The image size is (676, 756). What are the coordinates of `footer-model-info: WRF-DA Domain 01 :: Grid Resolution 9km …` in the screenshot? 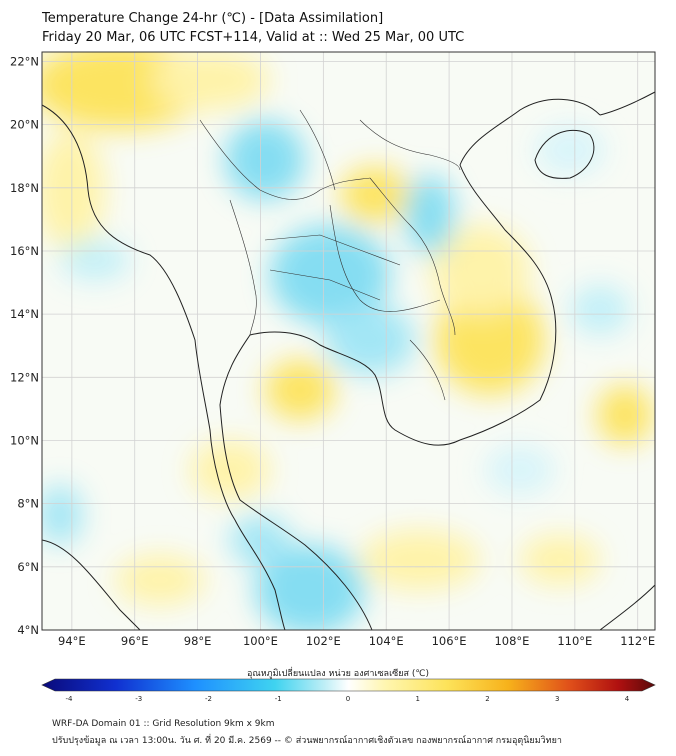 It's located at (163, 724).